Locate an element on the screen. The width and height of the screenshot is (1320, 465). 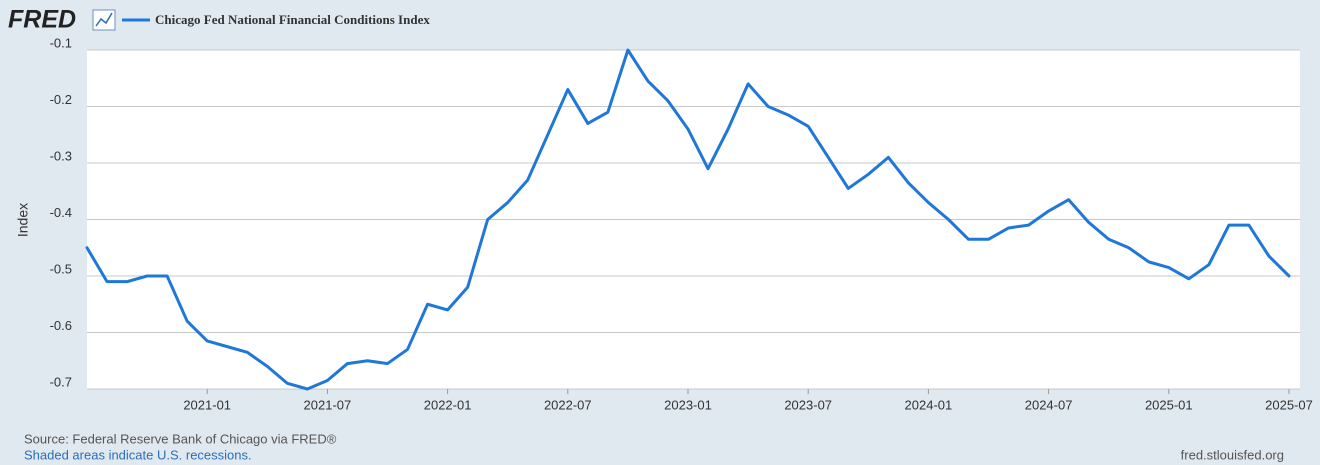
x-tick-label: 2022-07 is located at coordinates (568, 404).